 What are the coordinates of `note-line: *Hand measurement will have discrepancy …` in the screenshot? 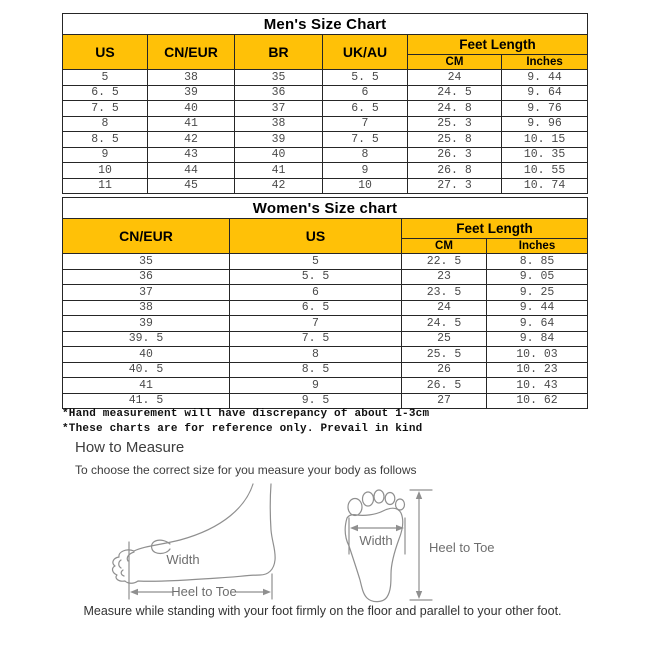 It's located at (246, 414).